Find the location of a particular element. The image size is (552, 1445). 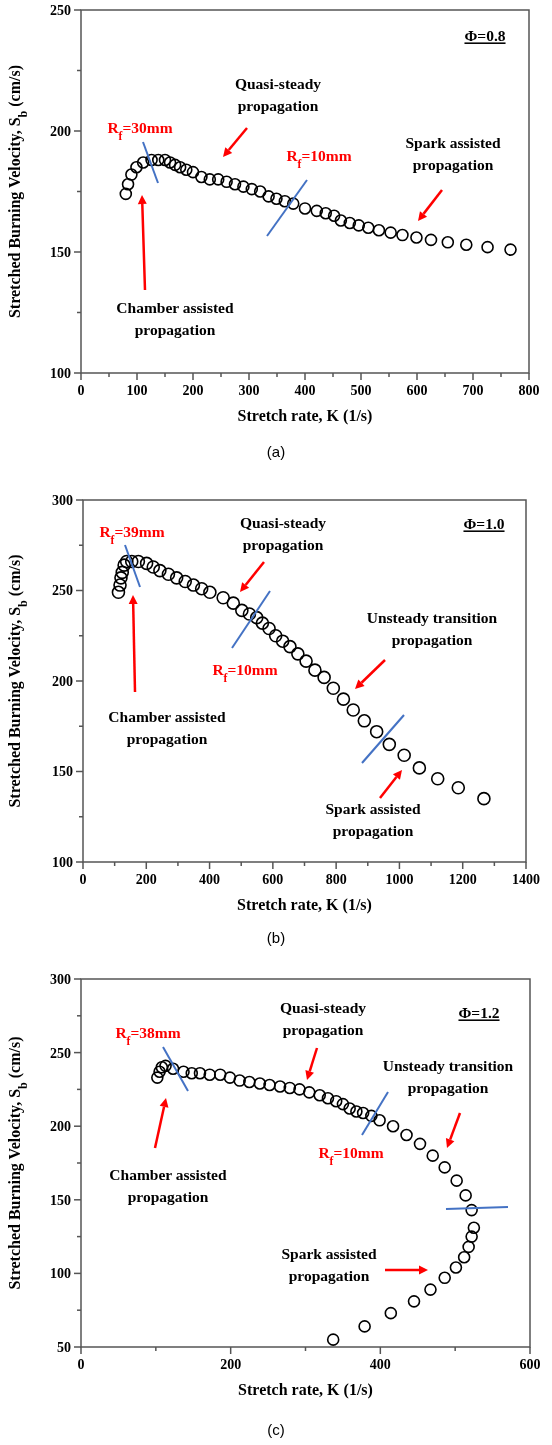

annotation: Quasi-steady propagation is located at coordinates (323, 1019).